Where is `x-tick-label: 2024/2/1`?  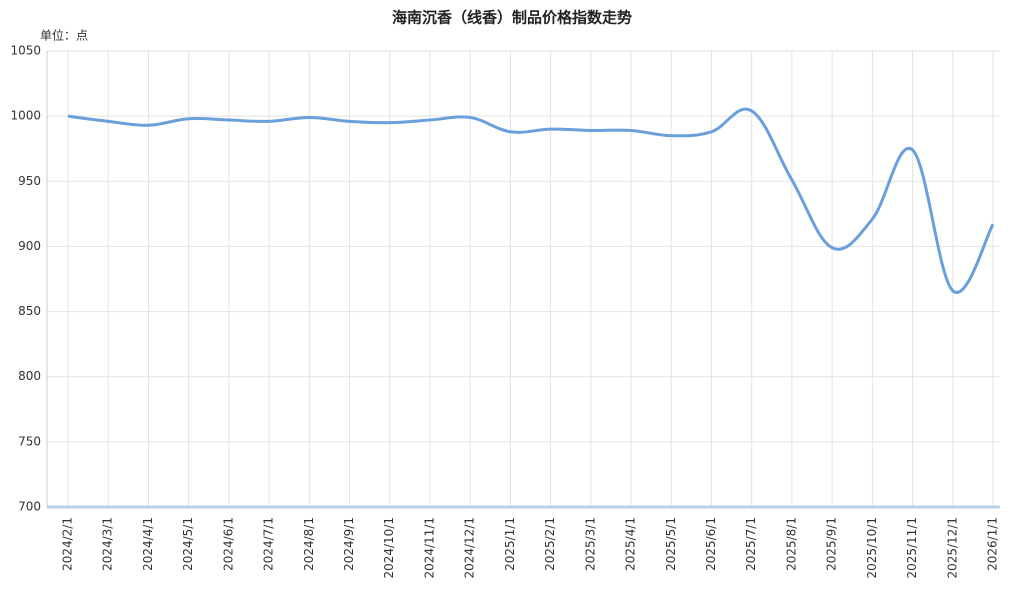 x-tick-label: 2024/2/1 is located at coordinates (68, 544).